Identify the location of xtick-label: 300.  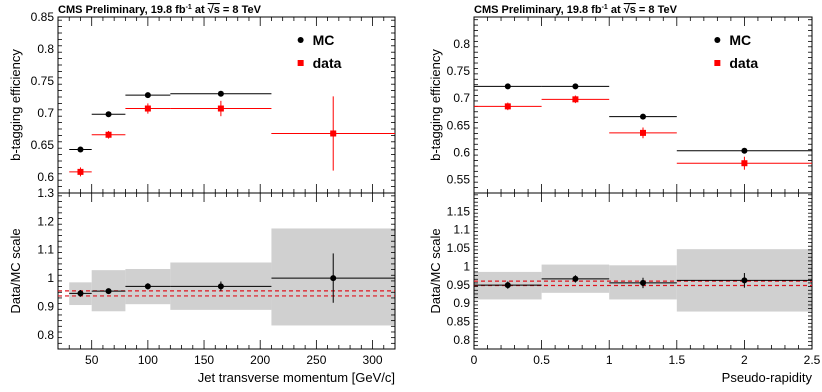
(373, 360).